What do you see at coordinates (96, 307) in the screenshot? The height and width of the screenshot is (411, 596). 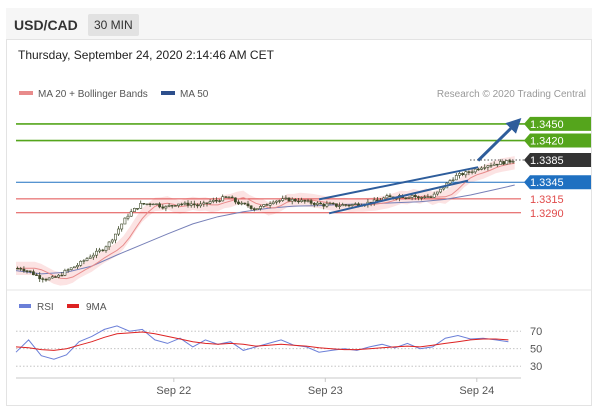 I see `rsi-ma-legend-label: 9MA` at bounding box center [96, 307].